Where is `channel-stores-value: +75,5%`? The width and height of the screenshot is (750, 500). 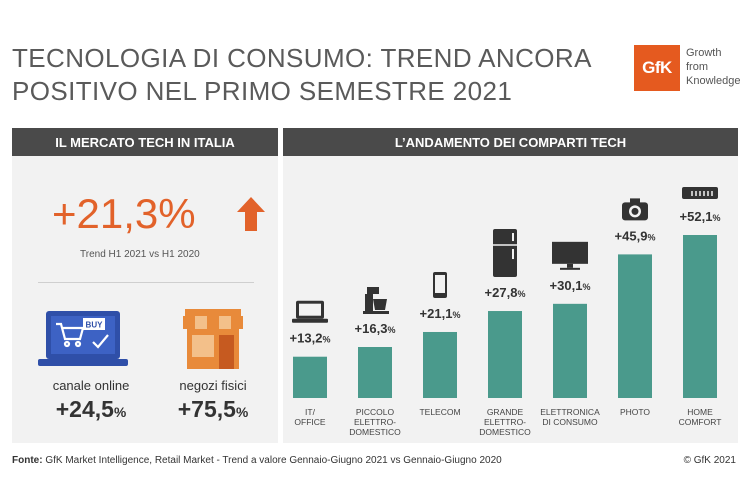
channel-stores-value: +75,5% is located at coordinates (213, 409).